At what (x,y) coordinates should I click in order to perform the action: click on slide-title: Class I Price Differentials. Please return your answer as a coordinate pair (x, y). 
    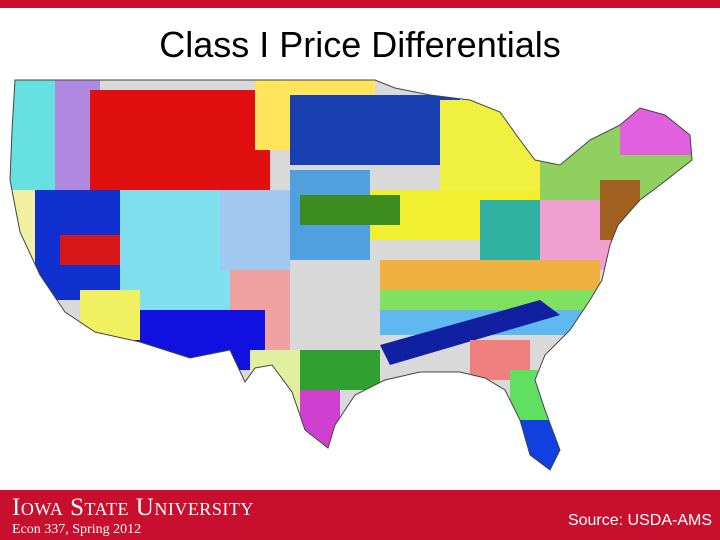
    Looking at the image, I should click on (360, 44).